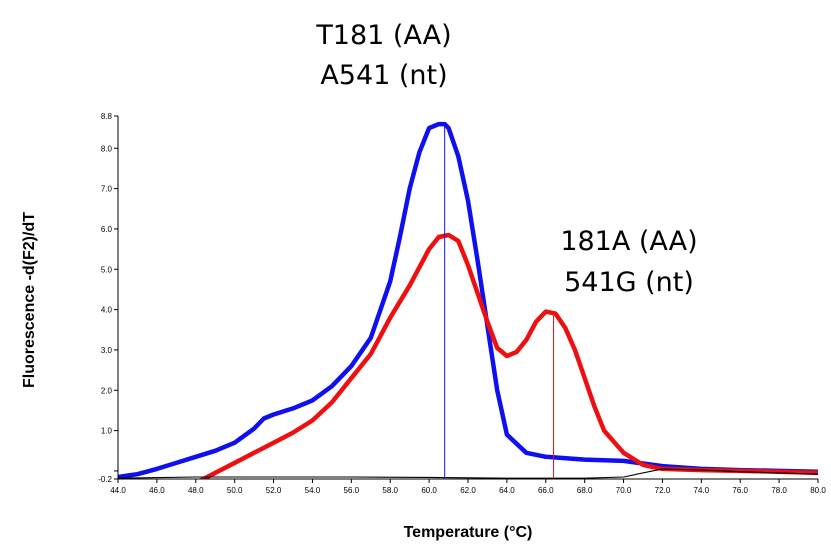 Image resolution: width=831 pixels, height=544 pixels. What do you see at coordinates (107, 390) in the screenshot?
I see `y-tick-label: 2.0` at bounding box center [107, 390].